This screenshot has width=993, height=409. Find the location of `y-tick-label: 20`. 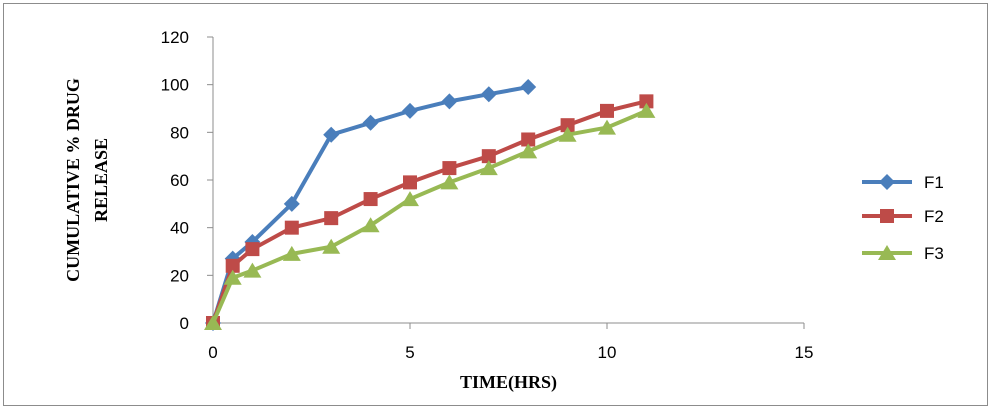

y-tick-label: 20 is located at coordinates (179, 275).